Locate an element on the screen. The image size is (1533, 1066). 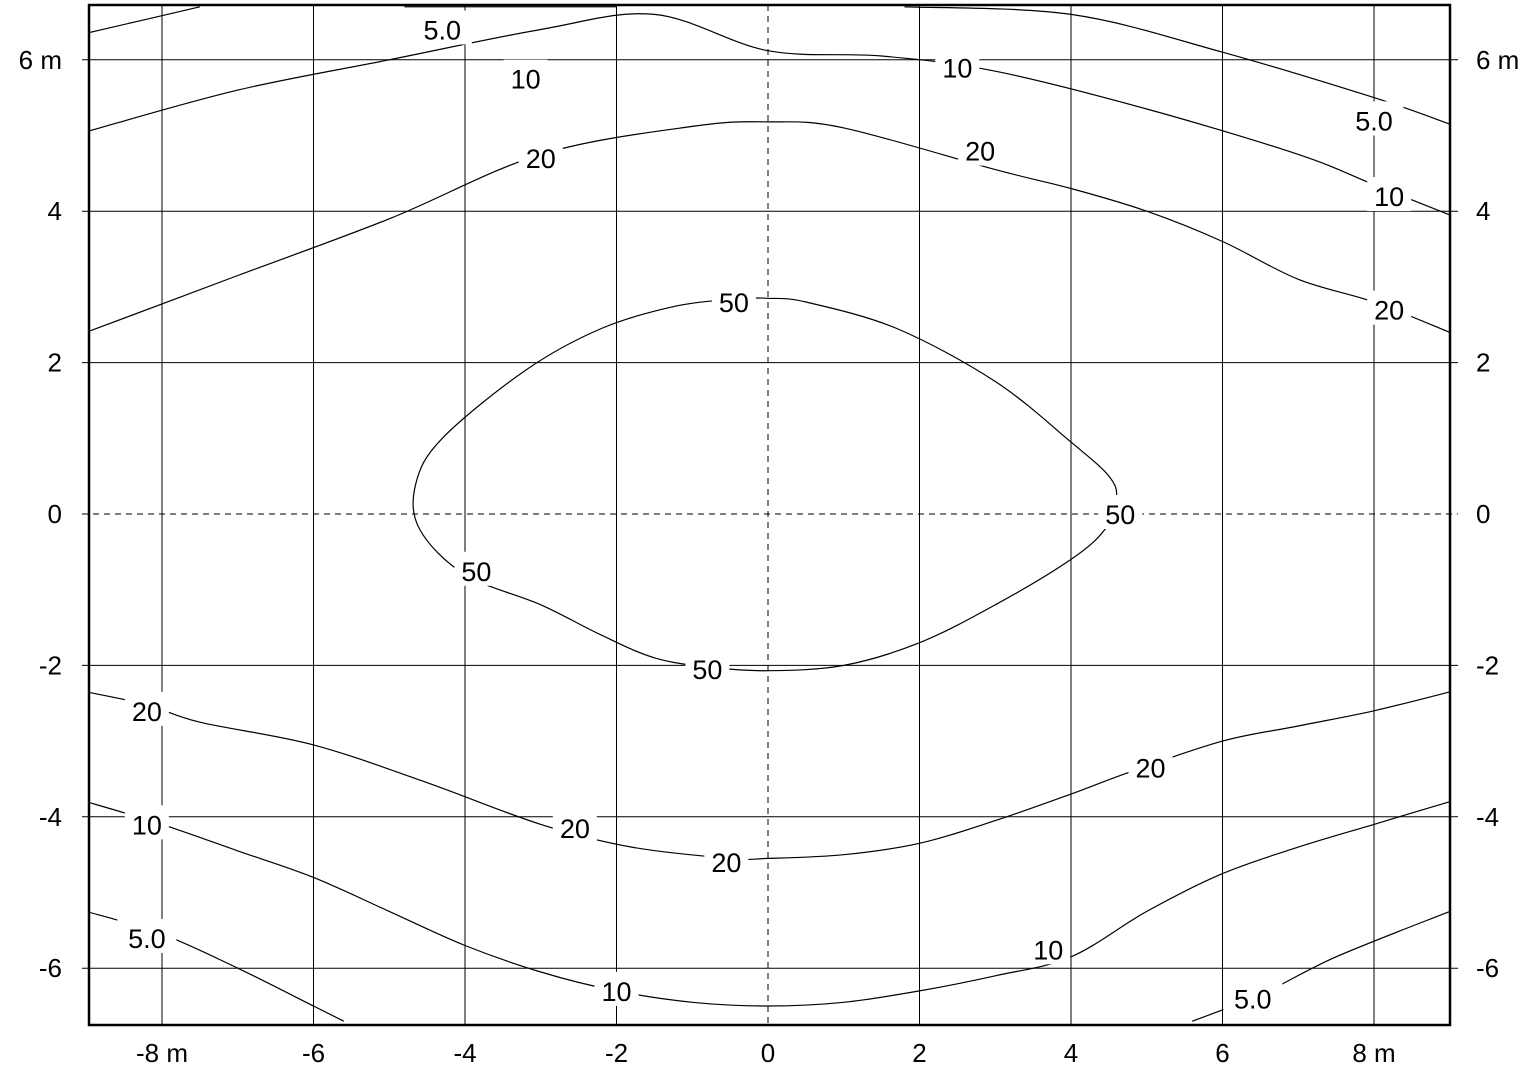
y-tick-label-right: 0 is located at coordinates (1483, 514).